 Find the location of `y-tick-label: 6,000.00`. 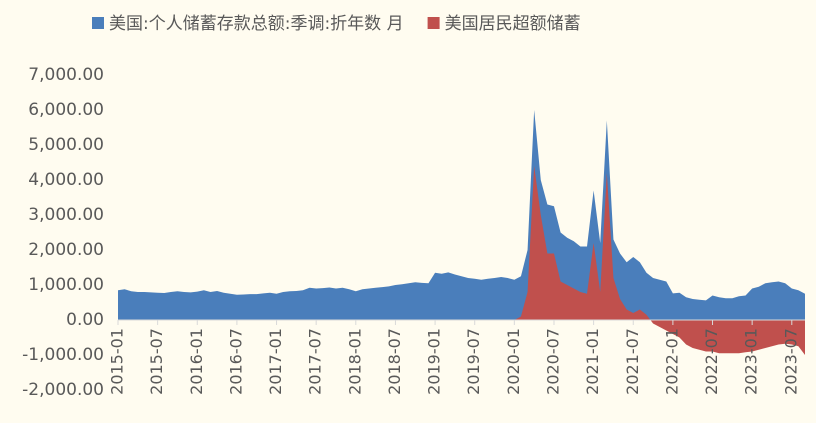

y-tick-label: 6,000.00 is located at coordinates (66, 110).